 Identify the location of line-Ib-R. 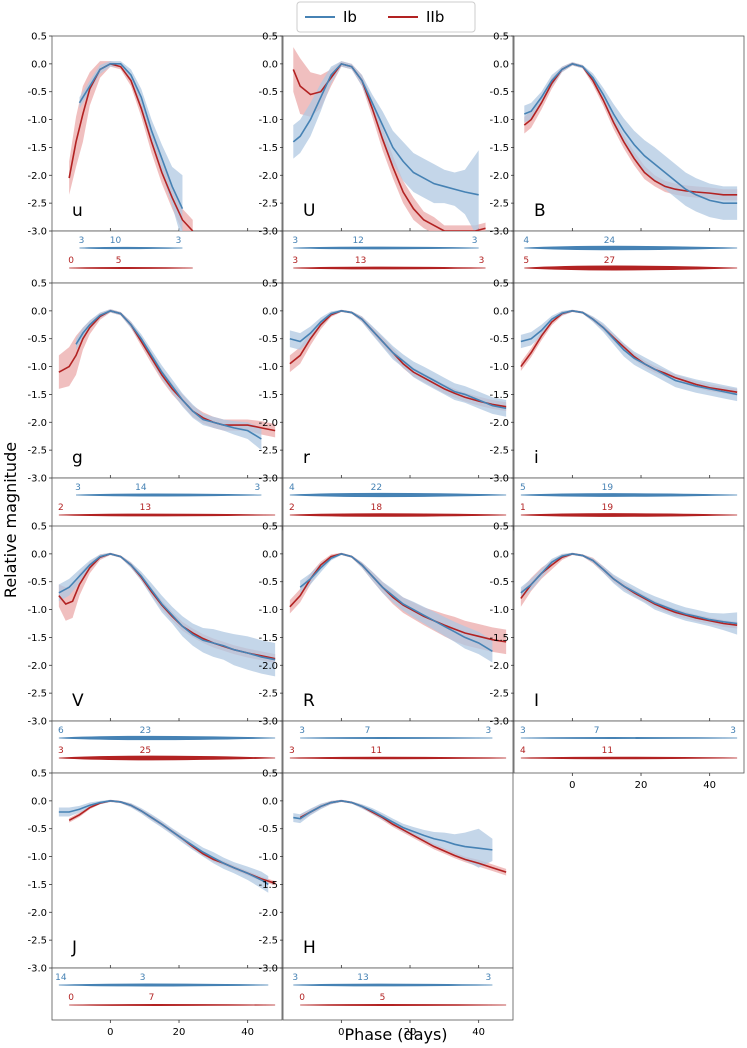
(396, 603).